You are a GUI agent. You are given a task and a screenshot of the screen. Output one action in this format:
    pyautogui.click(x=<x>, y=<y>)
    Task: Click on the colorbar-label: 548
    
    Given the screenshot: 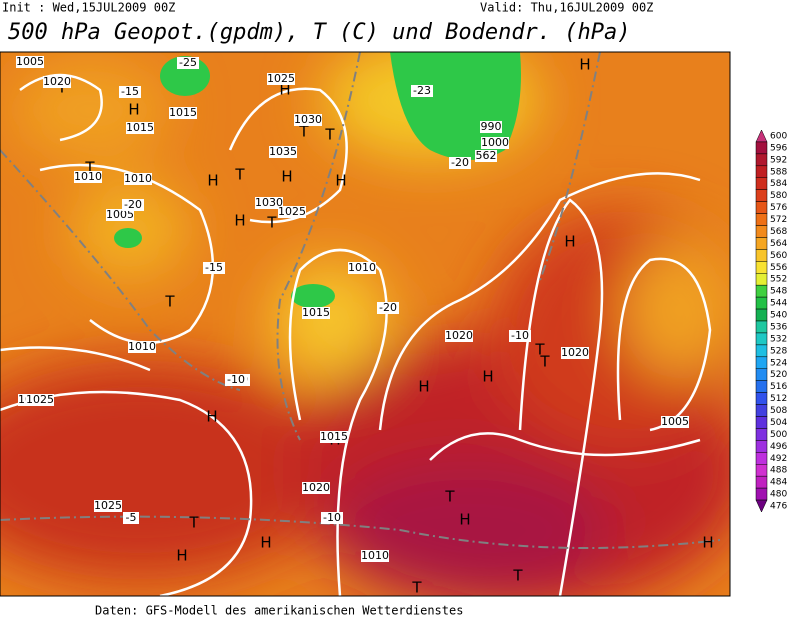 What is the action you would take?
    pyautogui.click(x=778, y=292)
    